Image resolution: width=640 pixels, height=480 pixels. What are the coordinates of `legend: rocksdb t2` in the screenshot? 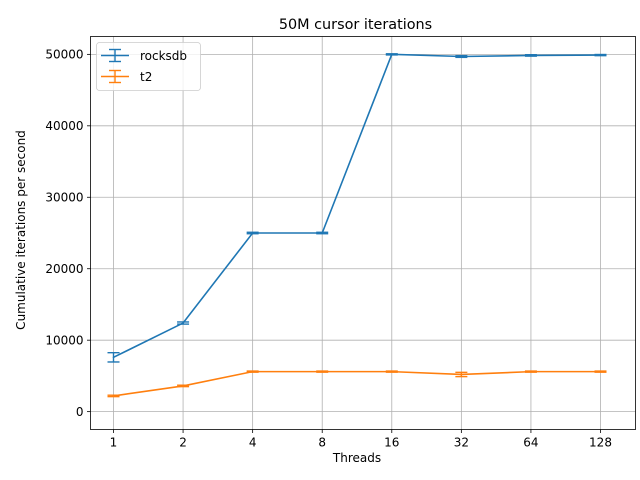 It's located at (148, 66).